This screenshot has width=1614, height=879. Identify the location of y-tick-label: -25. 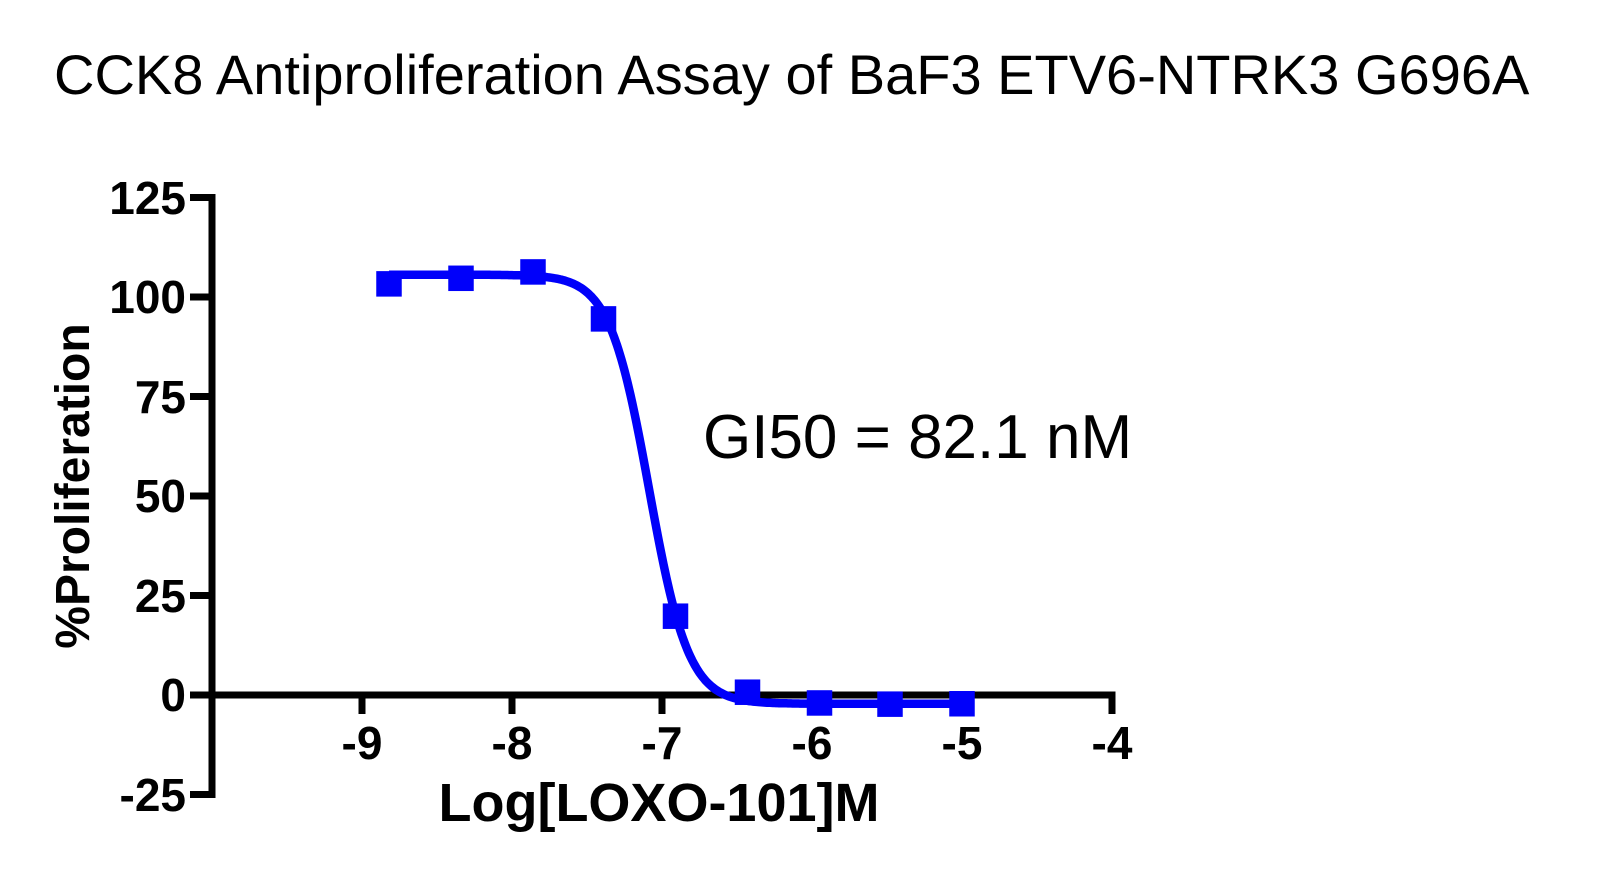
(152, 794).